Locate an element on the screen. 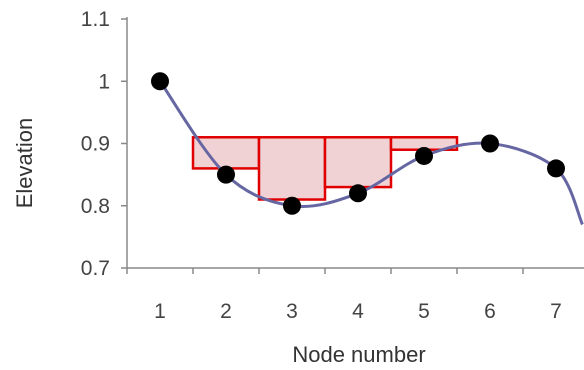  x-tick-label: 5 is located at coordinates (424, 311).